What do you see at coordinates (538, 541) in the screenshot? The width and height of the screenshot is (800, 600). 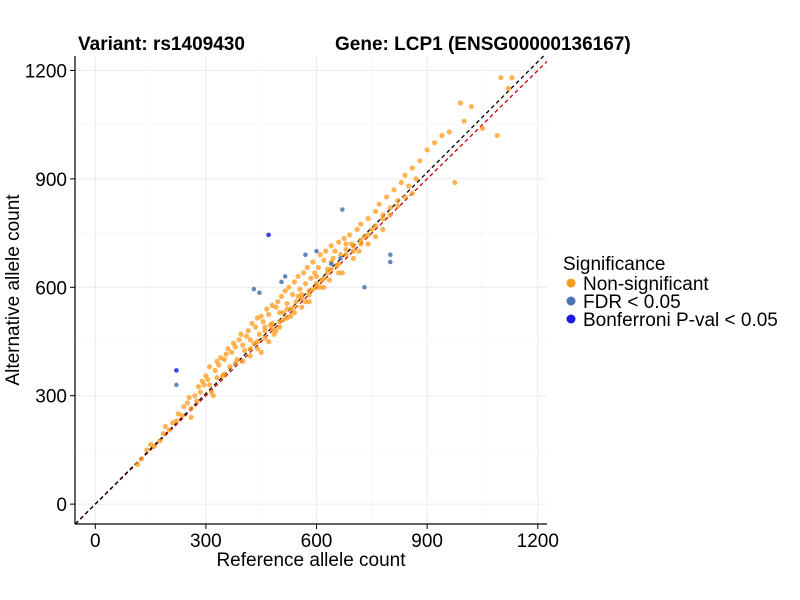 I see `x-tick-label: 1200` at bounding box center [538, 541].